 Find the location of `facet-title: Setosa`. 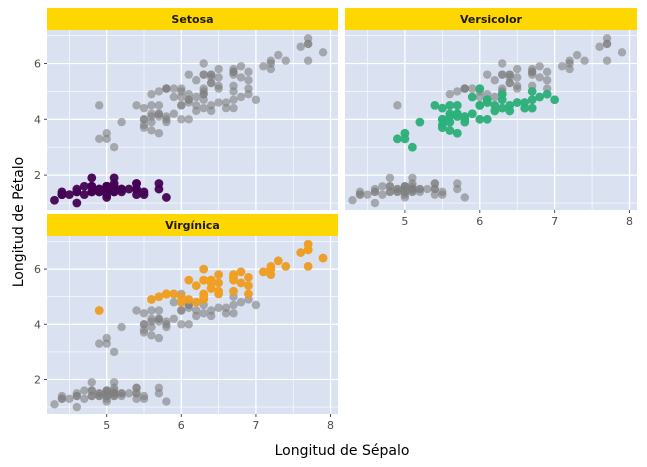

facet-title: Setosa is located at coordinates (192, 19).